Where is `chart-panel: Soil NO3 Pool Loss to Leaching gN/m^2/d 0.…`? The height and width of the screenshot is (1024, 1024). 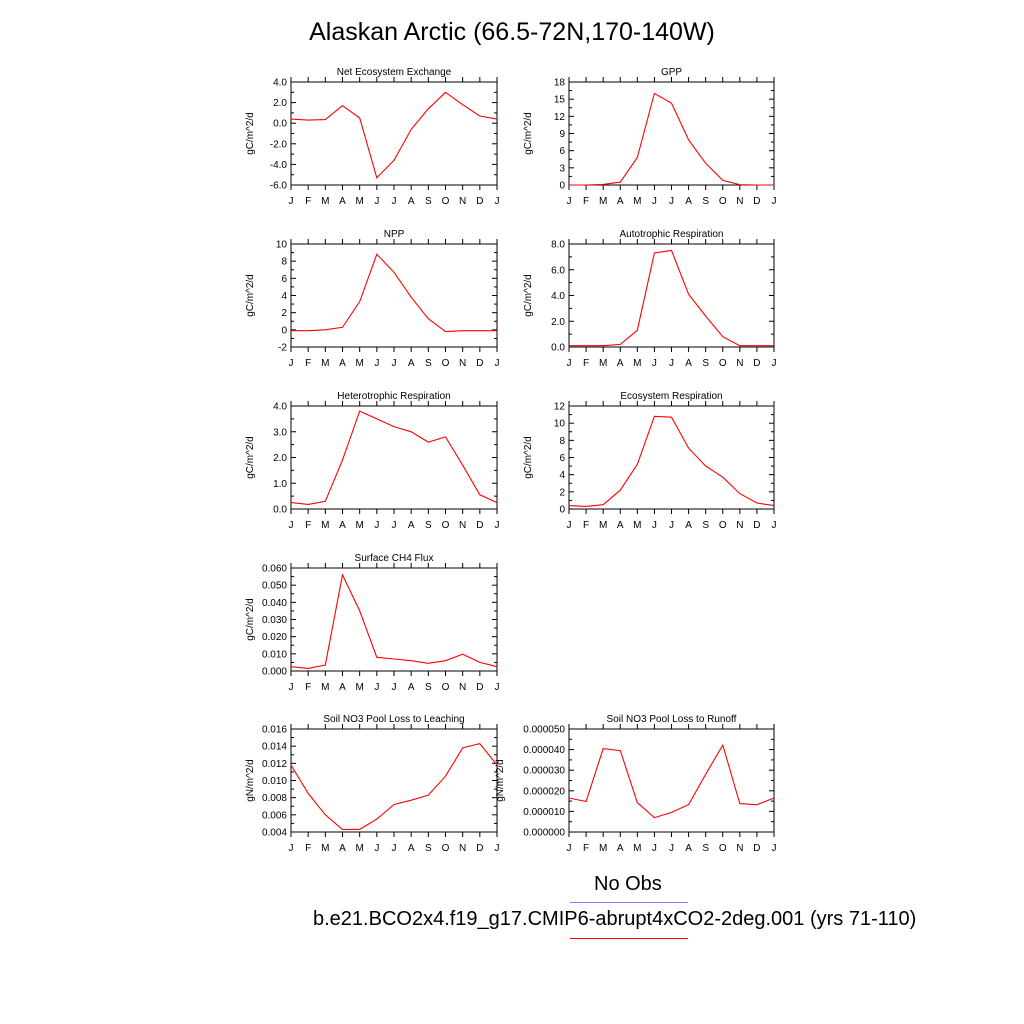 chart-panel: Soil NO3 Pool Loss to Leaching gN/m^2/d 0.… is located at coordinates (372, 784).